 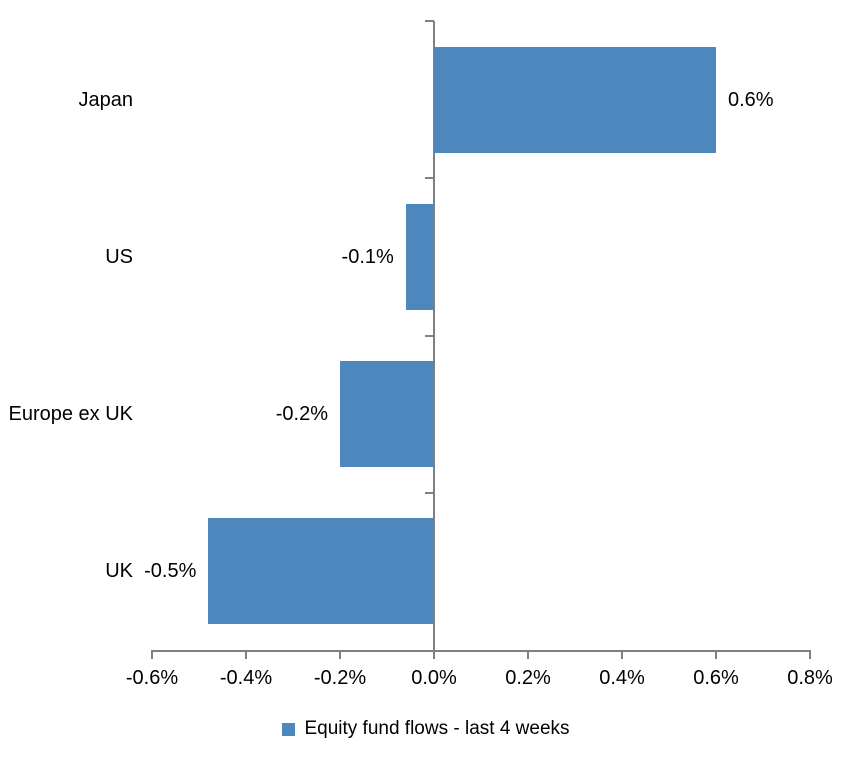 I want to click on category-label: Europe ex UK, so click(x=70, y=414).